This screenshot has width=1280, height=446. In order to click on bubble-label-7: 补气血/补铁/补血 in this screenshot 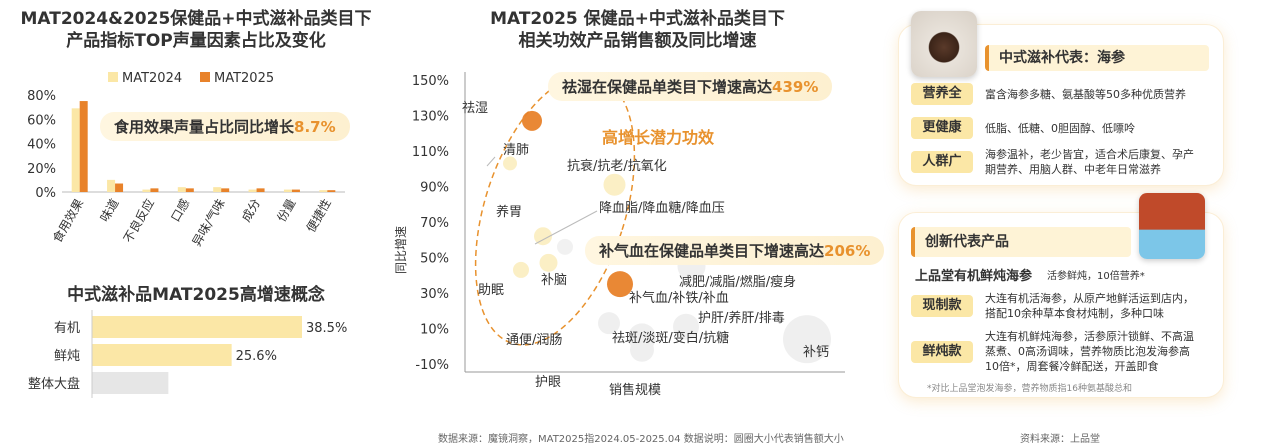, I will do `click(679, 298)`.